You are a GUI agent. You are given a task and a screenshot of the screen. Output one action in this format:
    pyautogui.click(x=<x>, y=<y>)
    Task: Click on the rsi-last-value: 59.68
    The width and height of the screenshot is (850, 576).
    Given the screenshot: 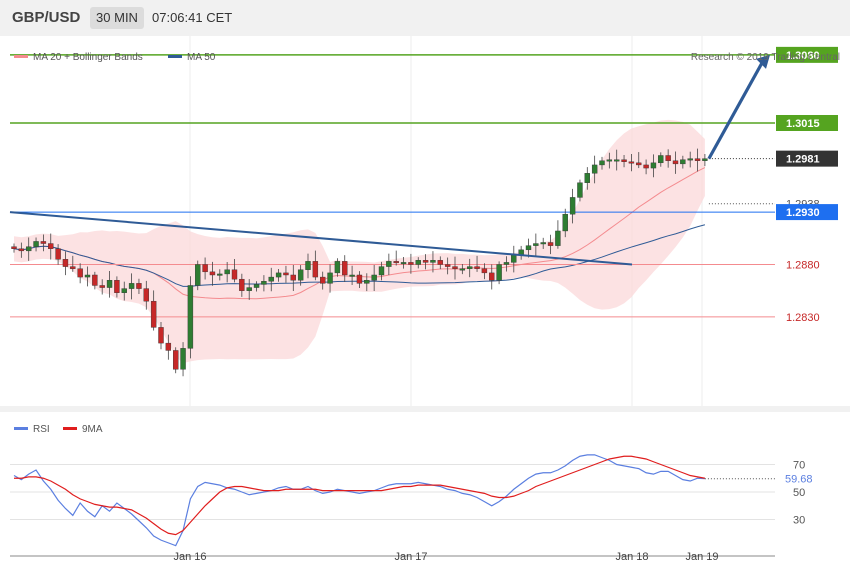 What is the action you would take?
    pyautogui.click(x=799, y=480)
    